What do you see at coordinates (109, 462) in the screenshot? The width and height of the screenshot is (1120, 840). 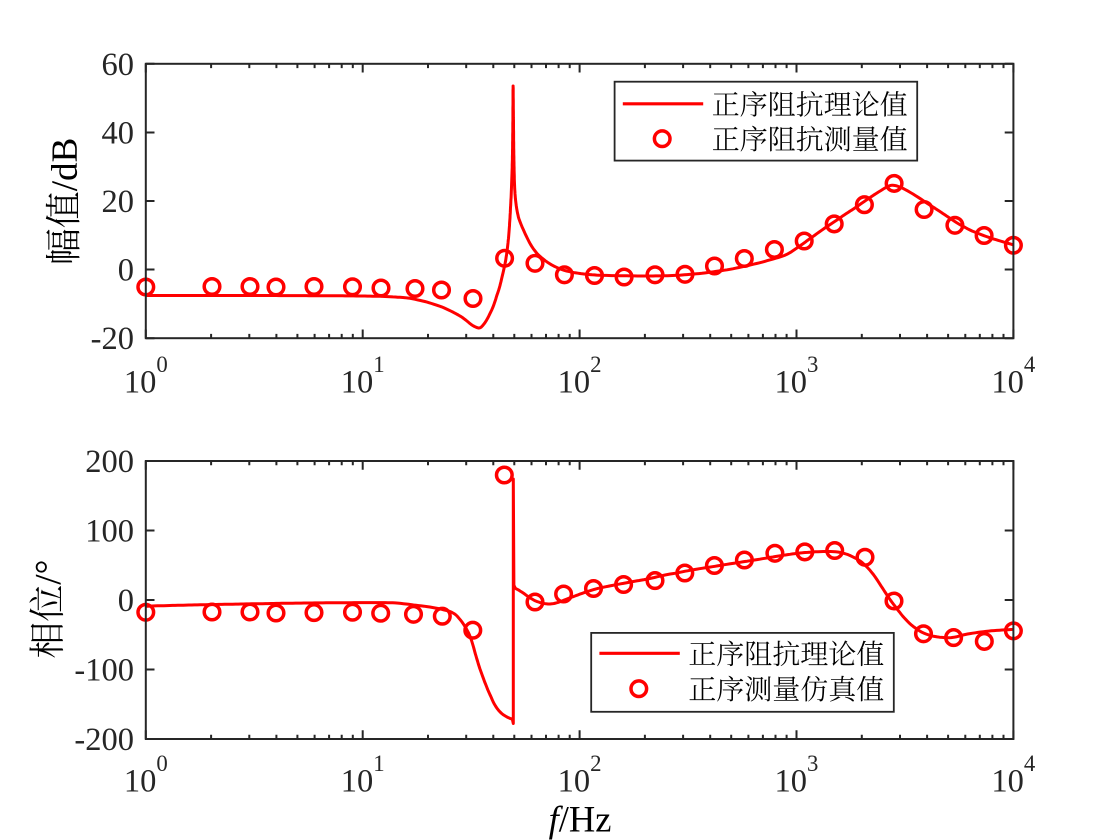 I see `svg-text: 200` at bounding box center [109, 462].